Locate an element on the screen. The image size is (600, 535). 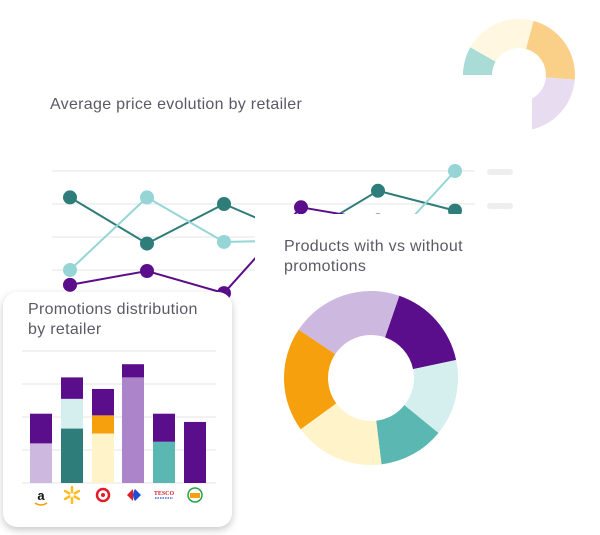
amazon-logo: a is located at coordinates (41, 495).